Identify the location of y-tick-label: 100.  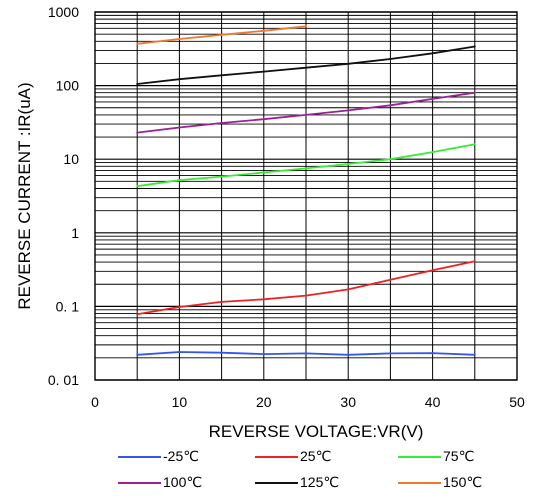
(68, 86).